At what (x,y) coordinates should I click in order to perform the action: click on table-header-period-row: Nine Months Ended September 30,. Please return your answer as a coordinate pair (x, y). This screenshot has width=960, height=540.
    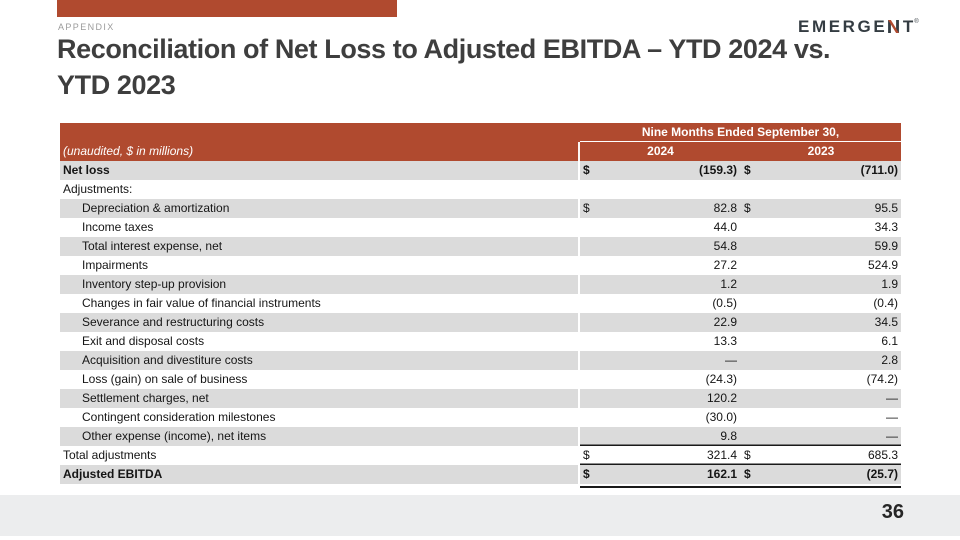
    Looking at the image, I should click on (480, 132).